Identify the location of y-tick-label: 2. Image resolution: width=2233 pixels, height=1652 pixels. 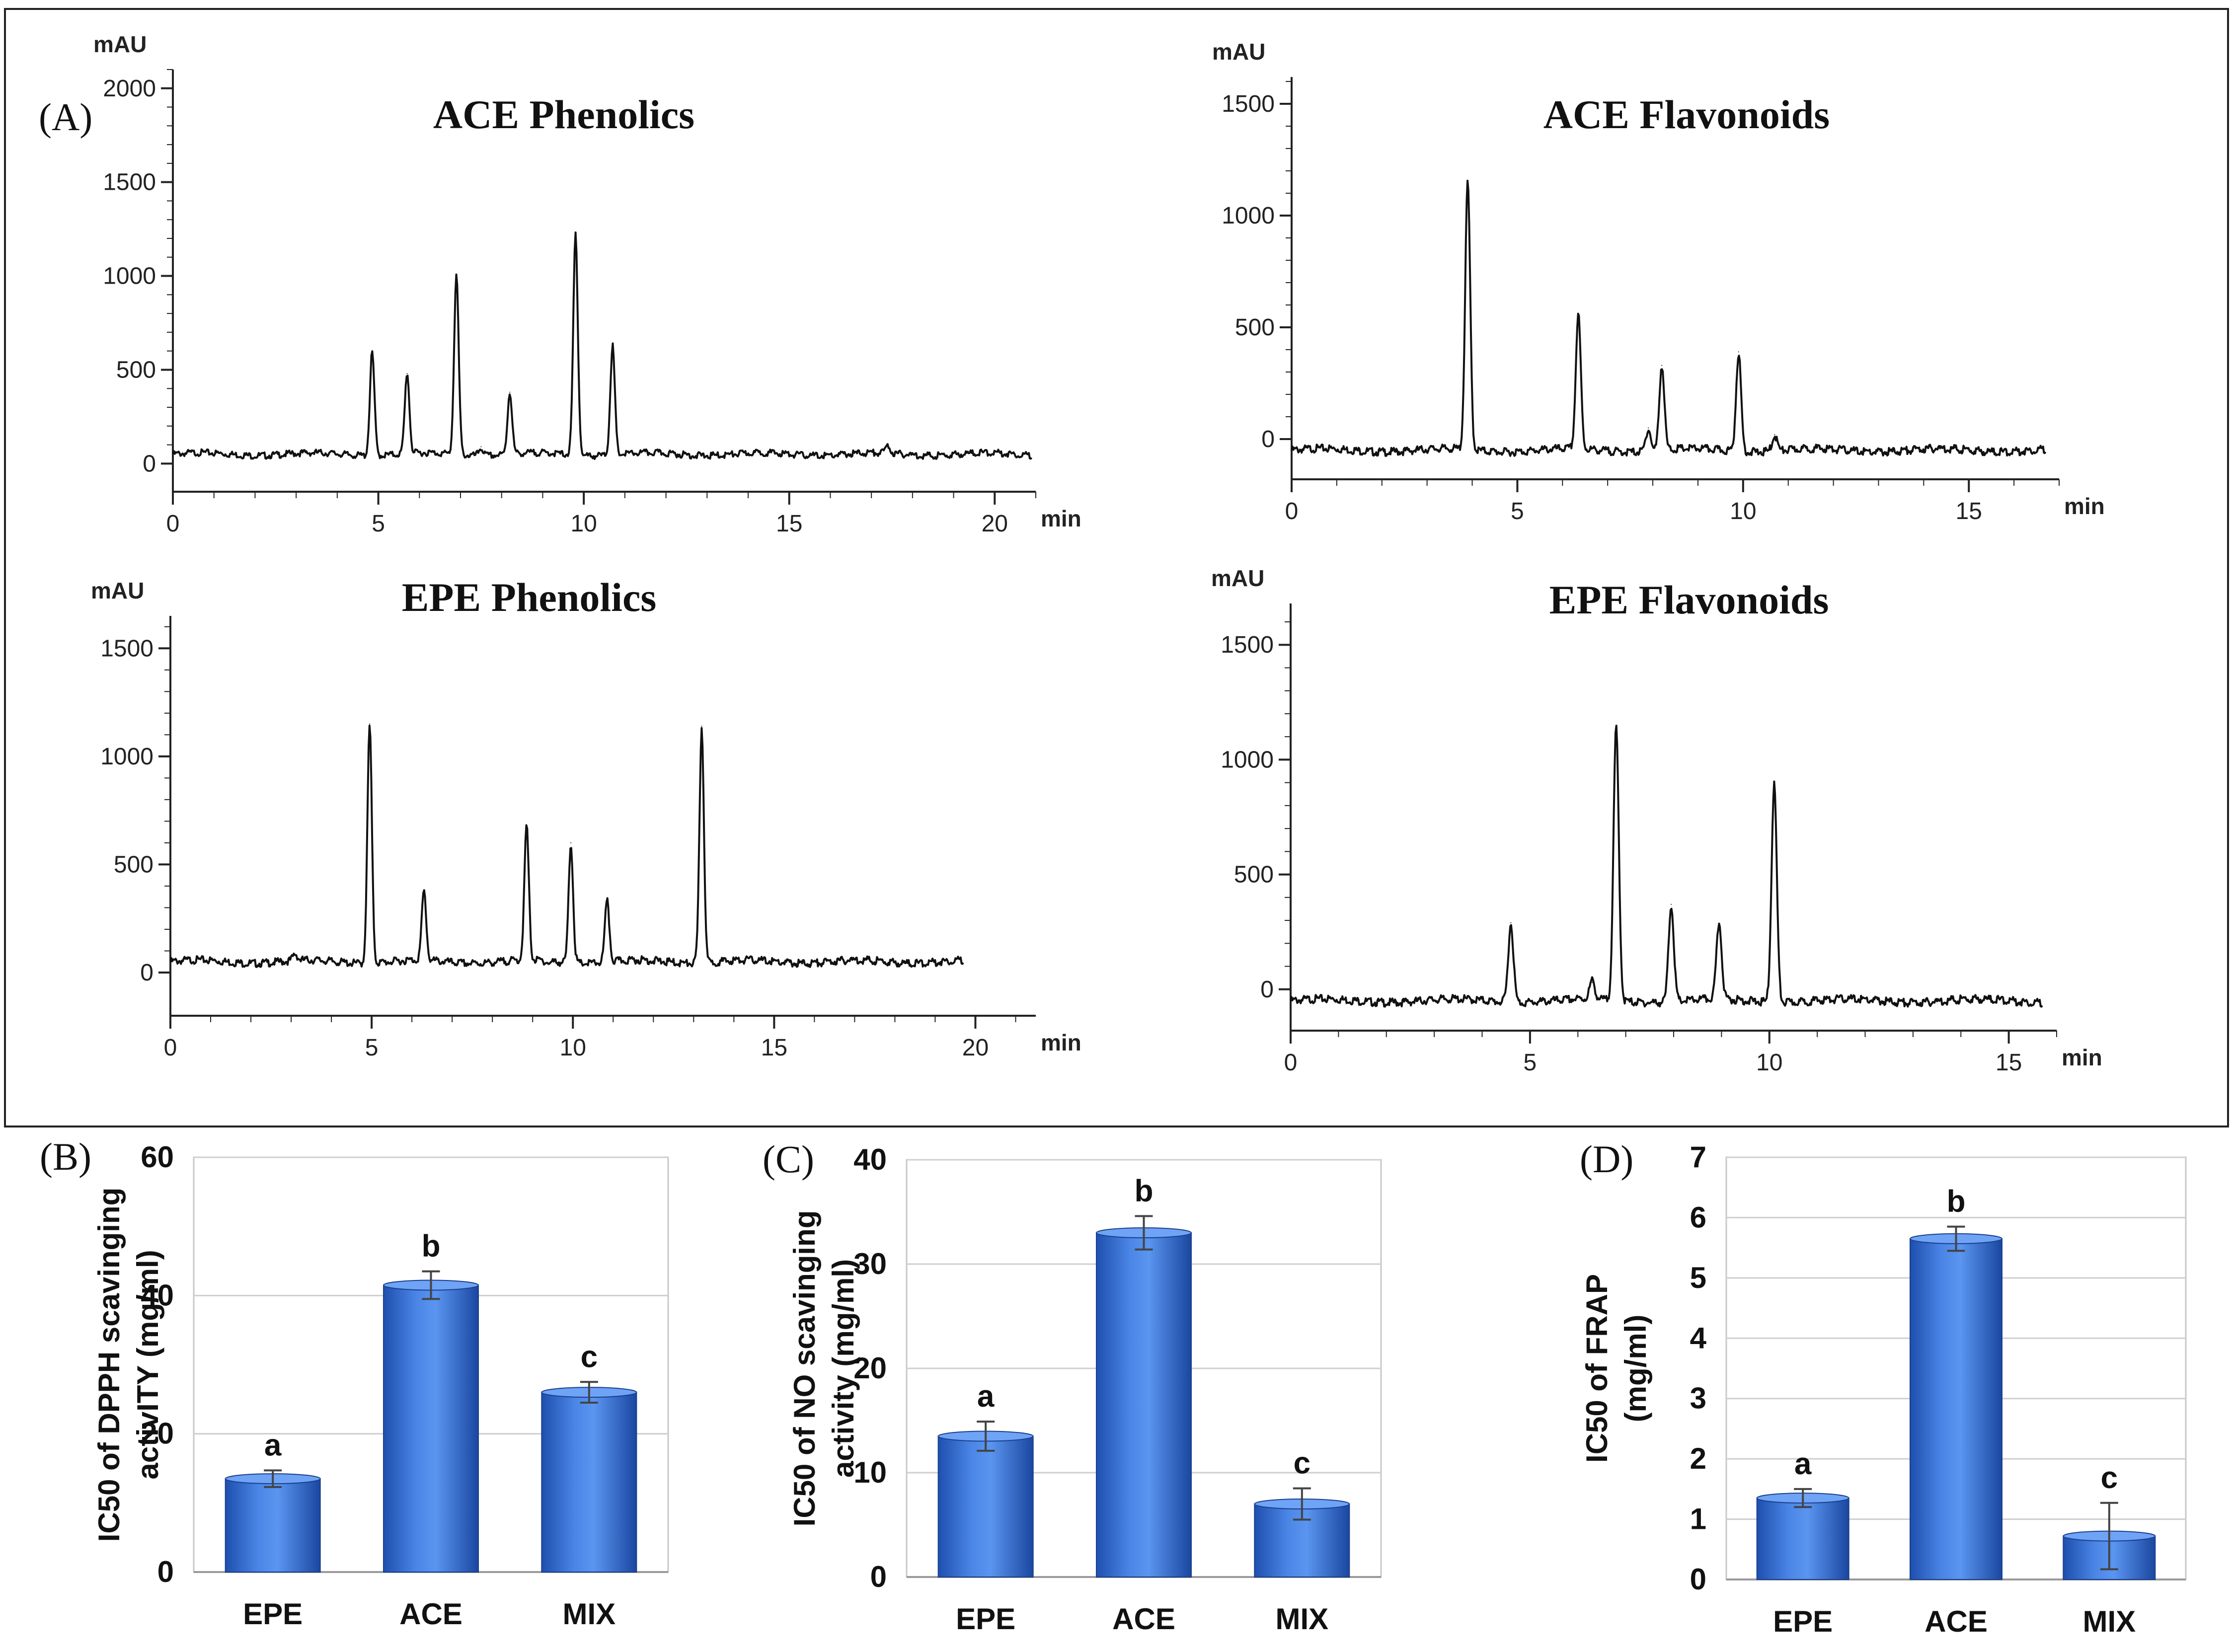
(1698, 1458).